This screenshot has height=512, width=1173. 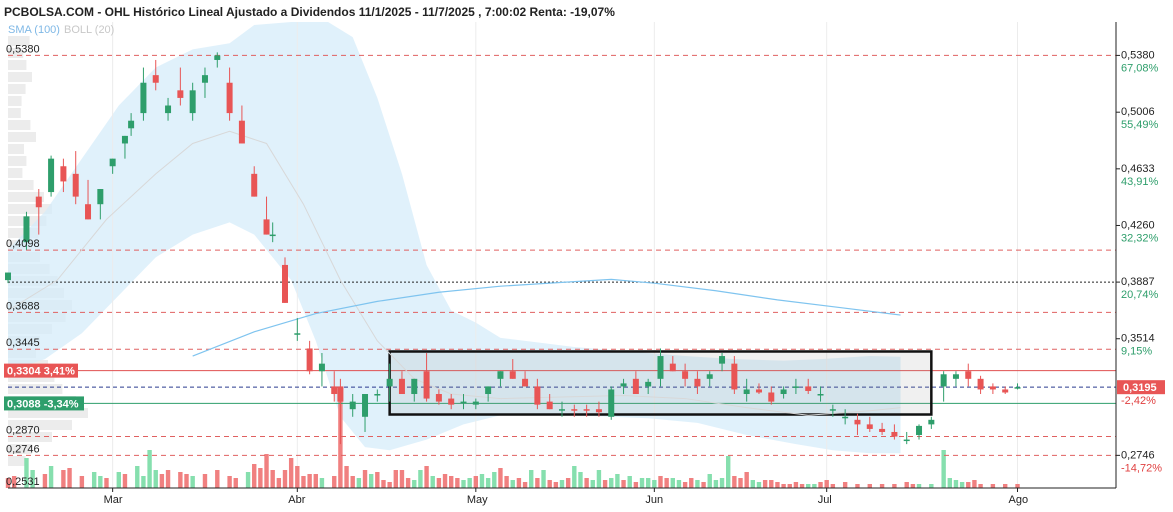 I want to click on right-pct-label: -14,72%, so click(x=1141, y=468).